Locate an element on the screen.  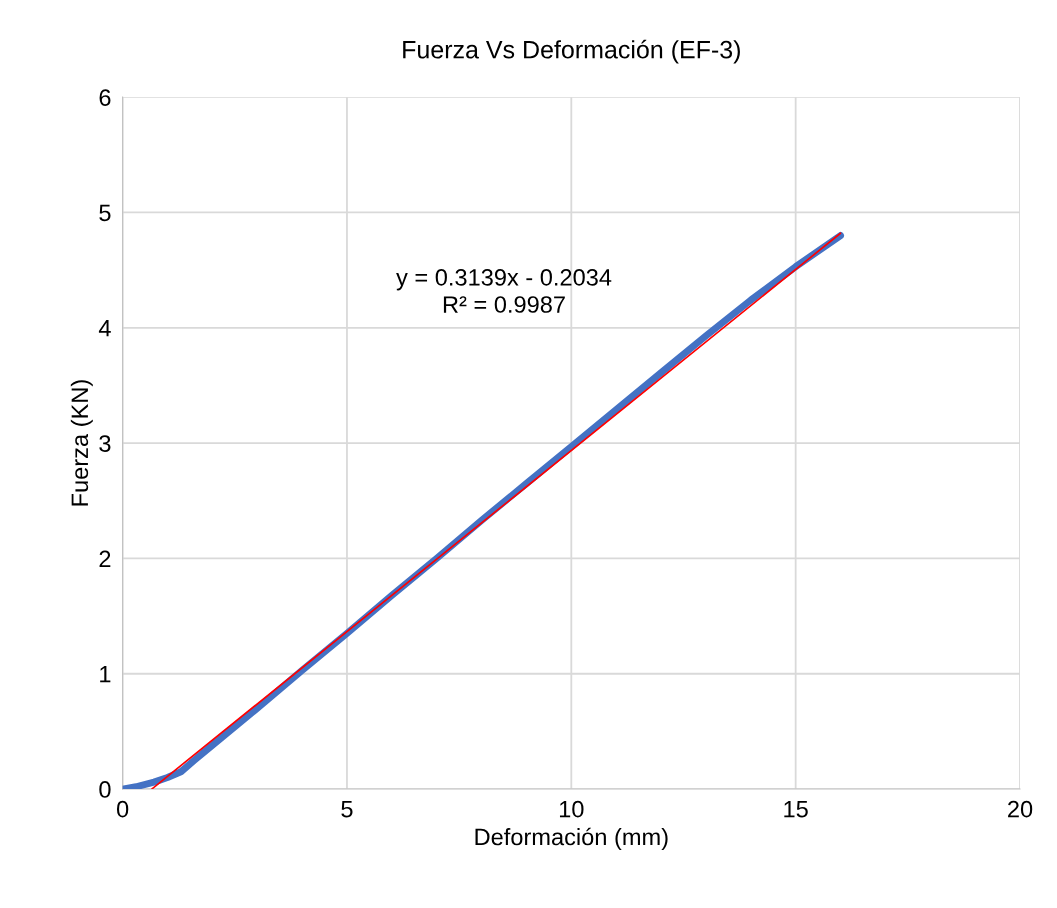
y-tick-label: 3 is located at coordinates (105, 443).